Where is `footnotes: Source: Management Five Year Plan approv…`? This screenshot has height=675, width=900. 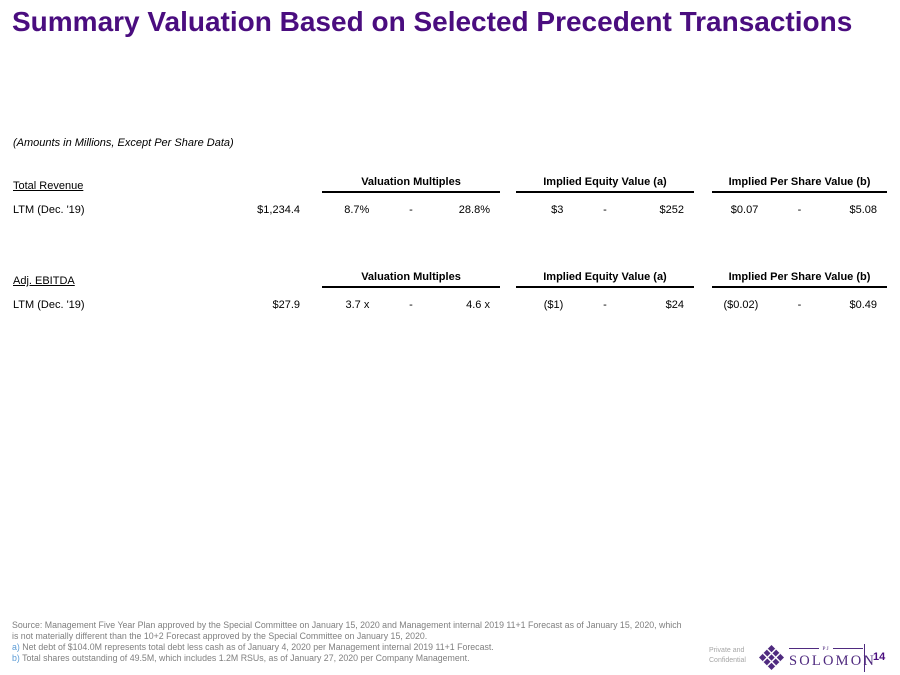 footnotes: Source: Management Five Year Plan approv… is located at coordinates (349, 642).